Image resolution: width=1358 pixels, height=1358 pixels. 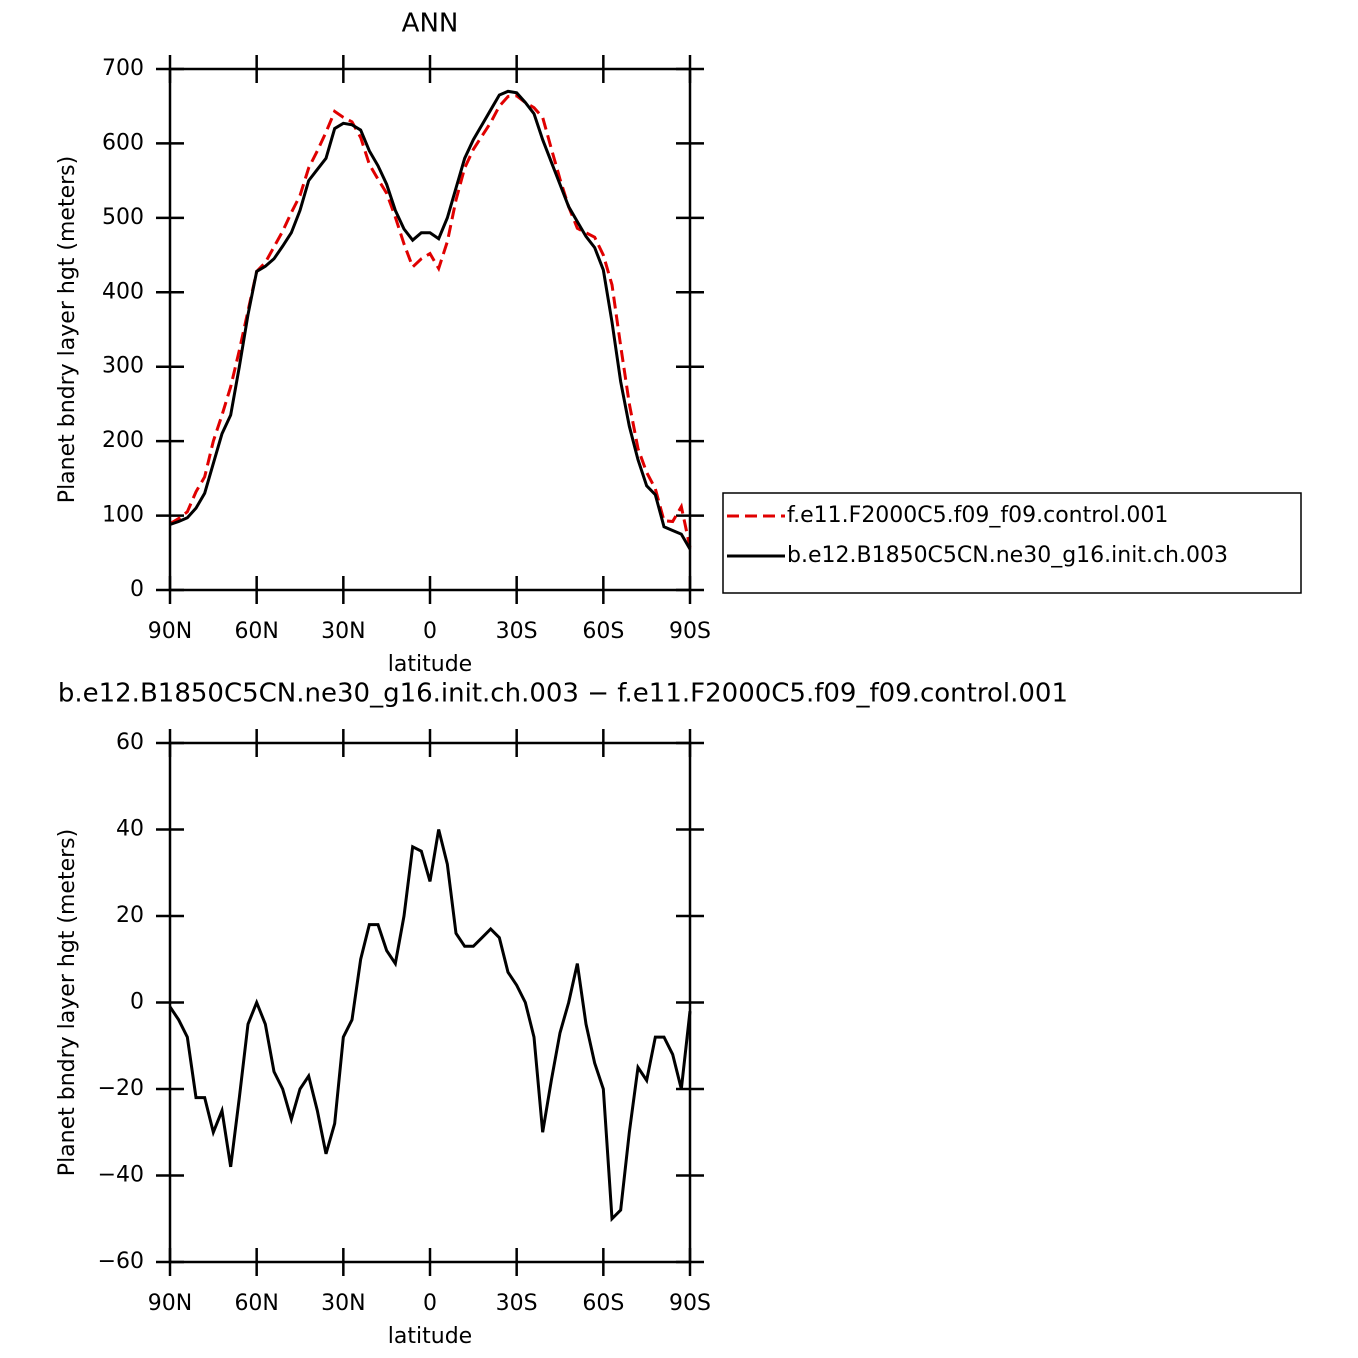 I want to click on y-tick-label: 700, so click(x=123, y=68).